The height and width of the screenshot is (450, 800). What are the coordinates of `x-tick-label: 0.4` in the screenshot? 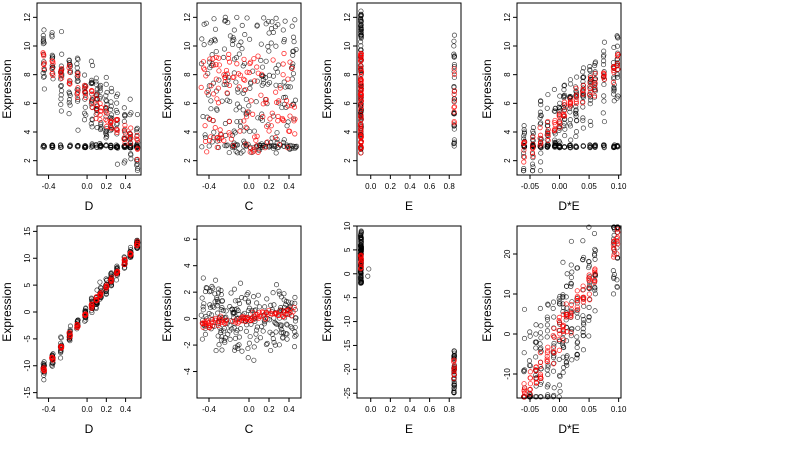 It's located at (410, 409).